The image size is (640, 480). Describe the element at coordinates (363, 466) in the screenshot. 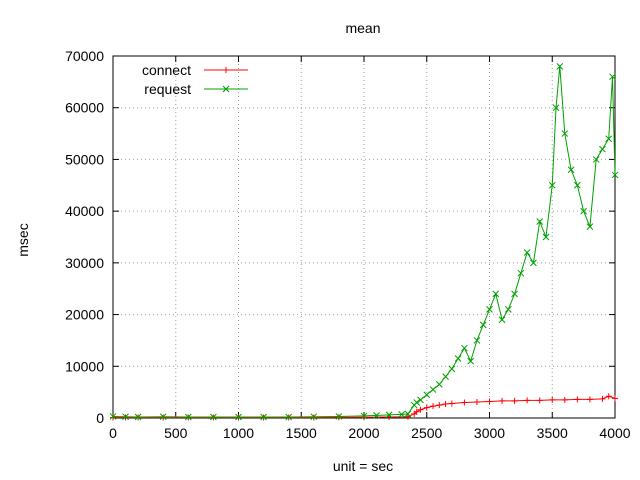

I see `x-axis-label: unit = sec` at that location.